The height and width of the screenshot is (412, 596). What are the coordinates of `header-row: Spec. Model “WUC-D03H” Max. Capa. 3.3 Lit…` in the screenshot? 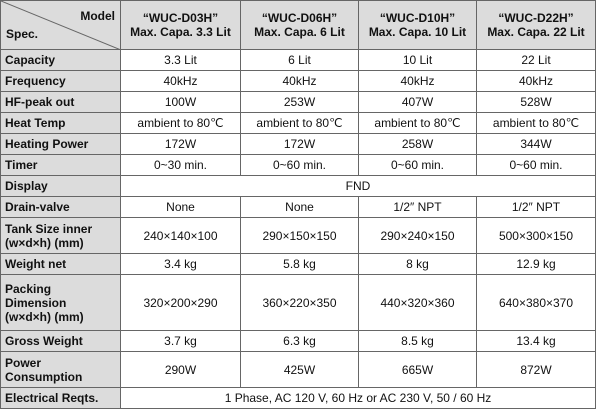 It's located at (298, 25).